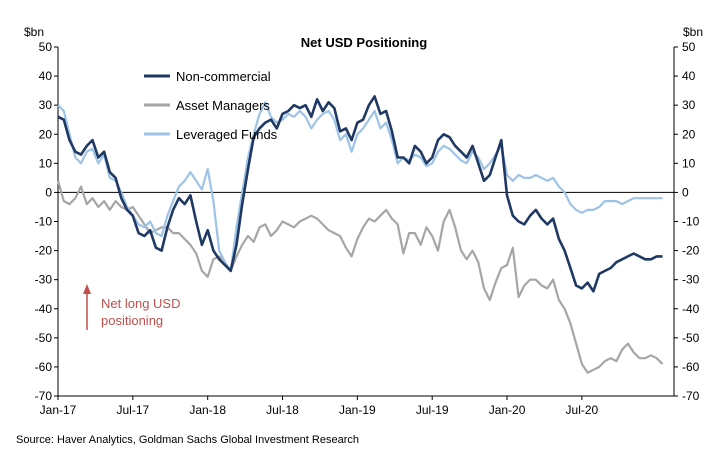 The width and height of the screenshot is (728, 457). I want to click on y-unit-left: $bn, so click(34, 32).